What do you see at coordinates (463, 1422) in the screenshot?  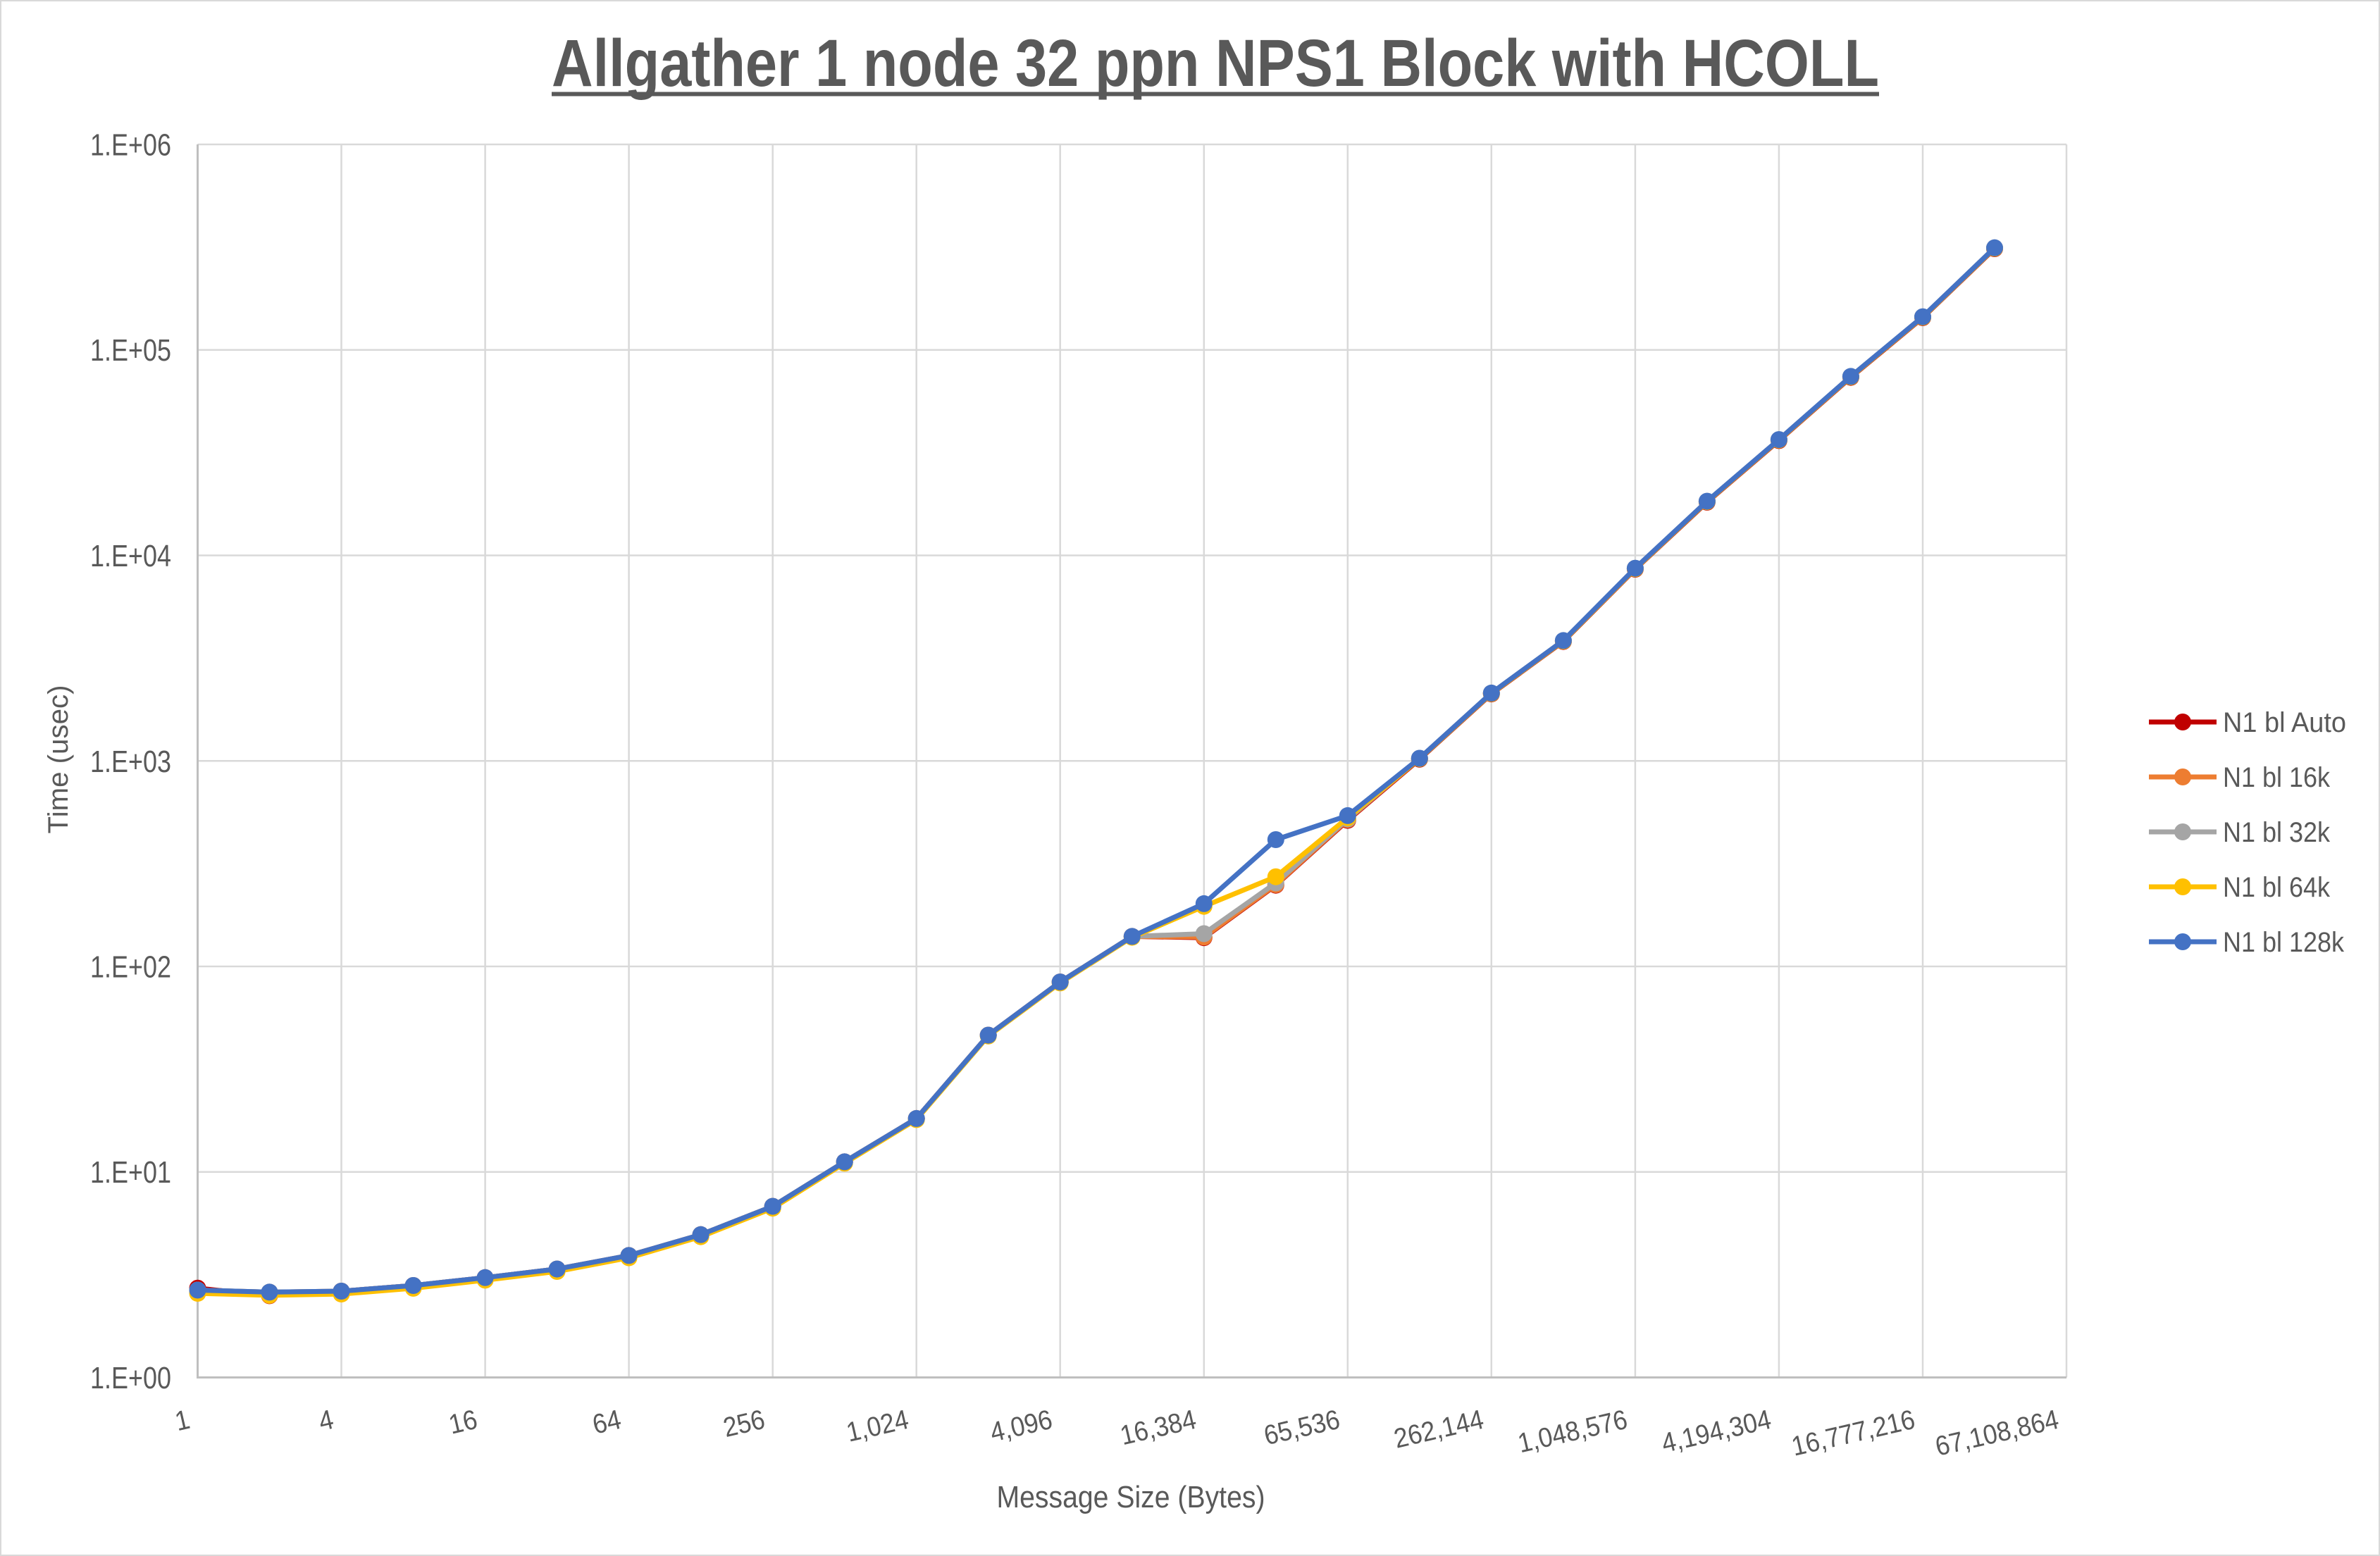 I see `svg-text: 16` at bounding box center [463, 1422].